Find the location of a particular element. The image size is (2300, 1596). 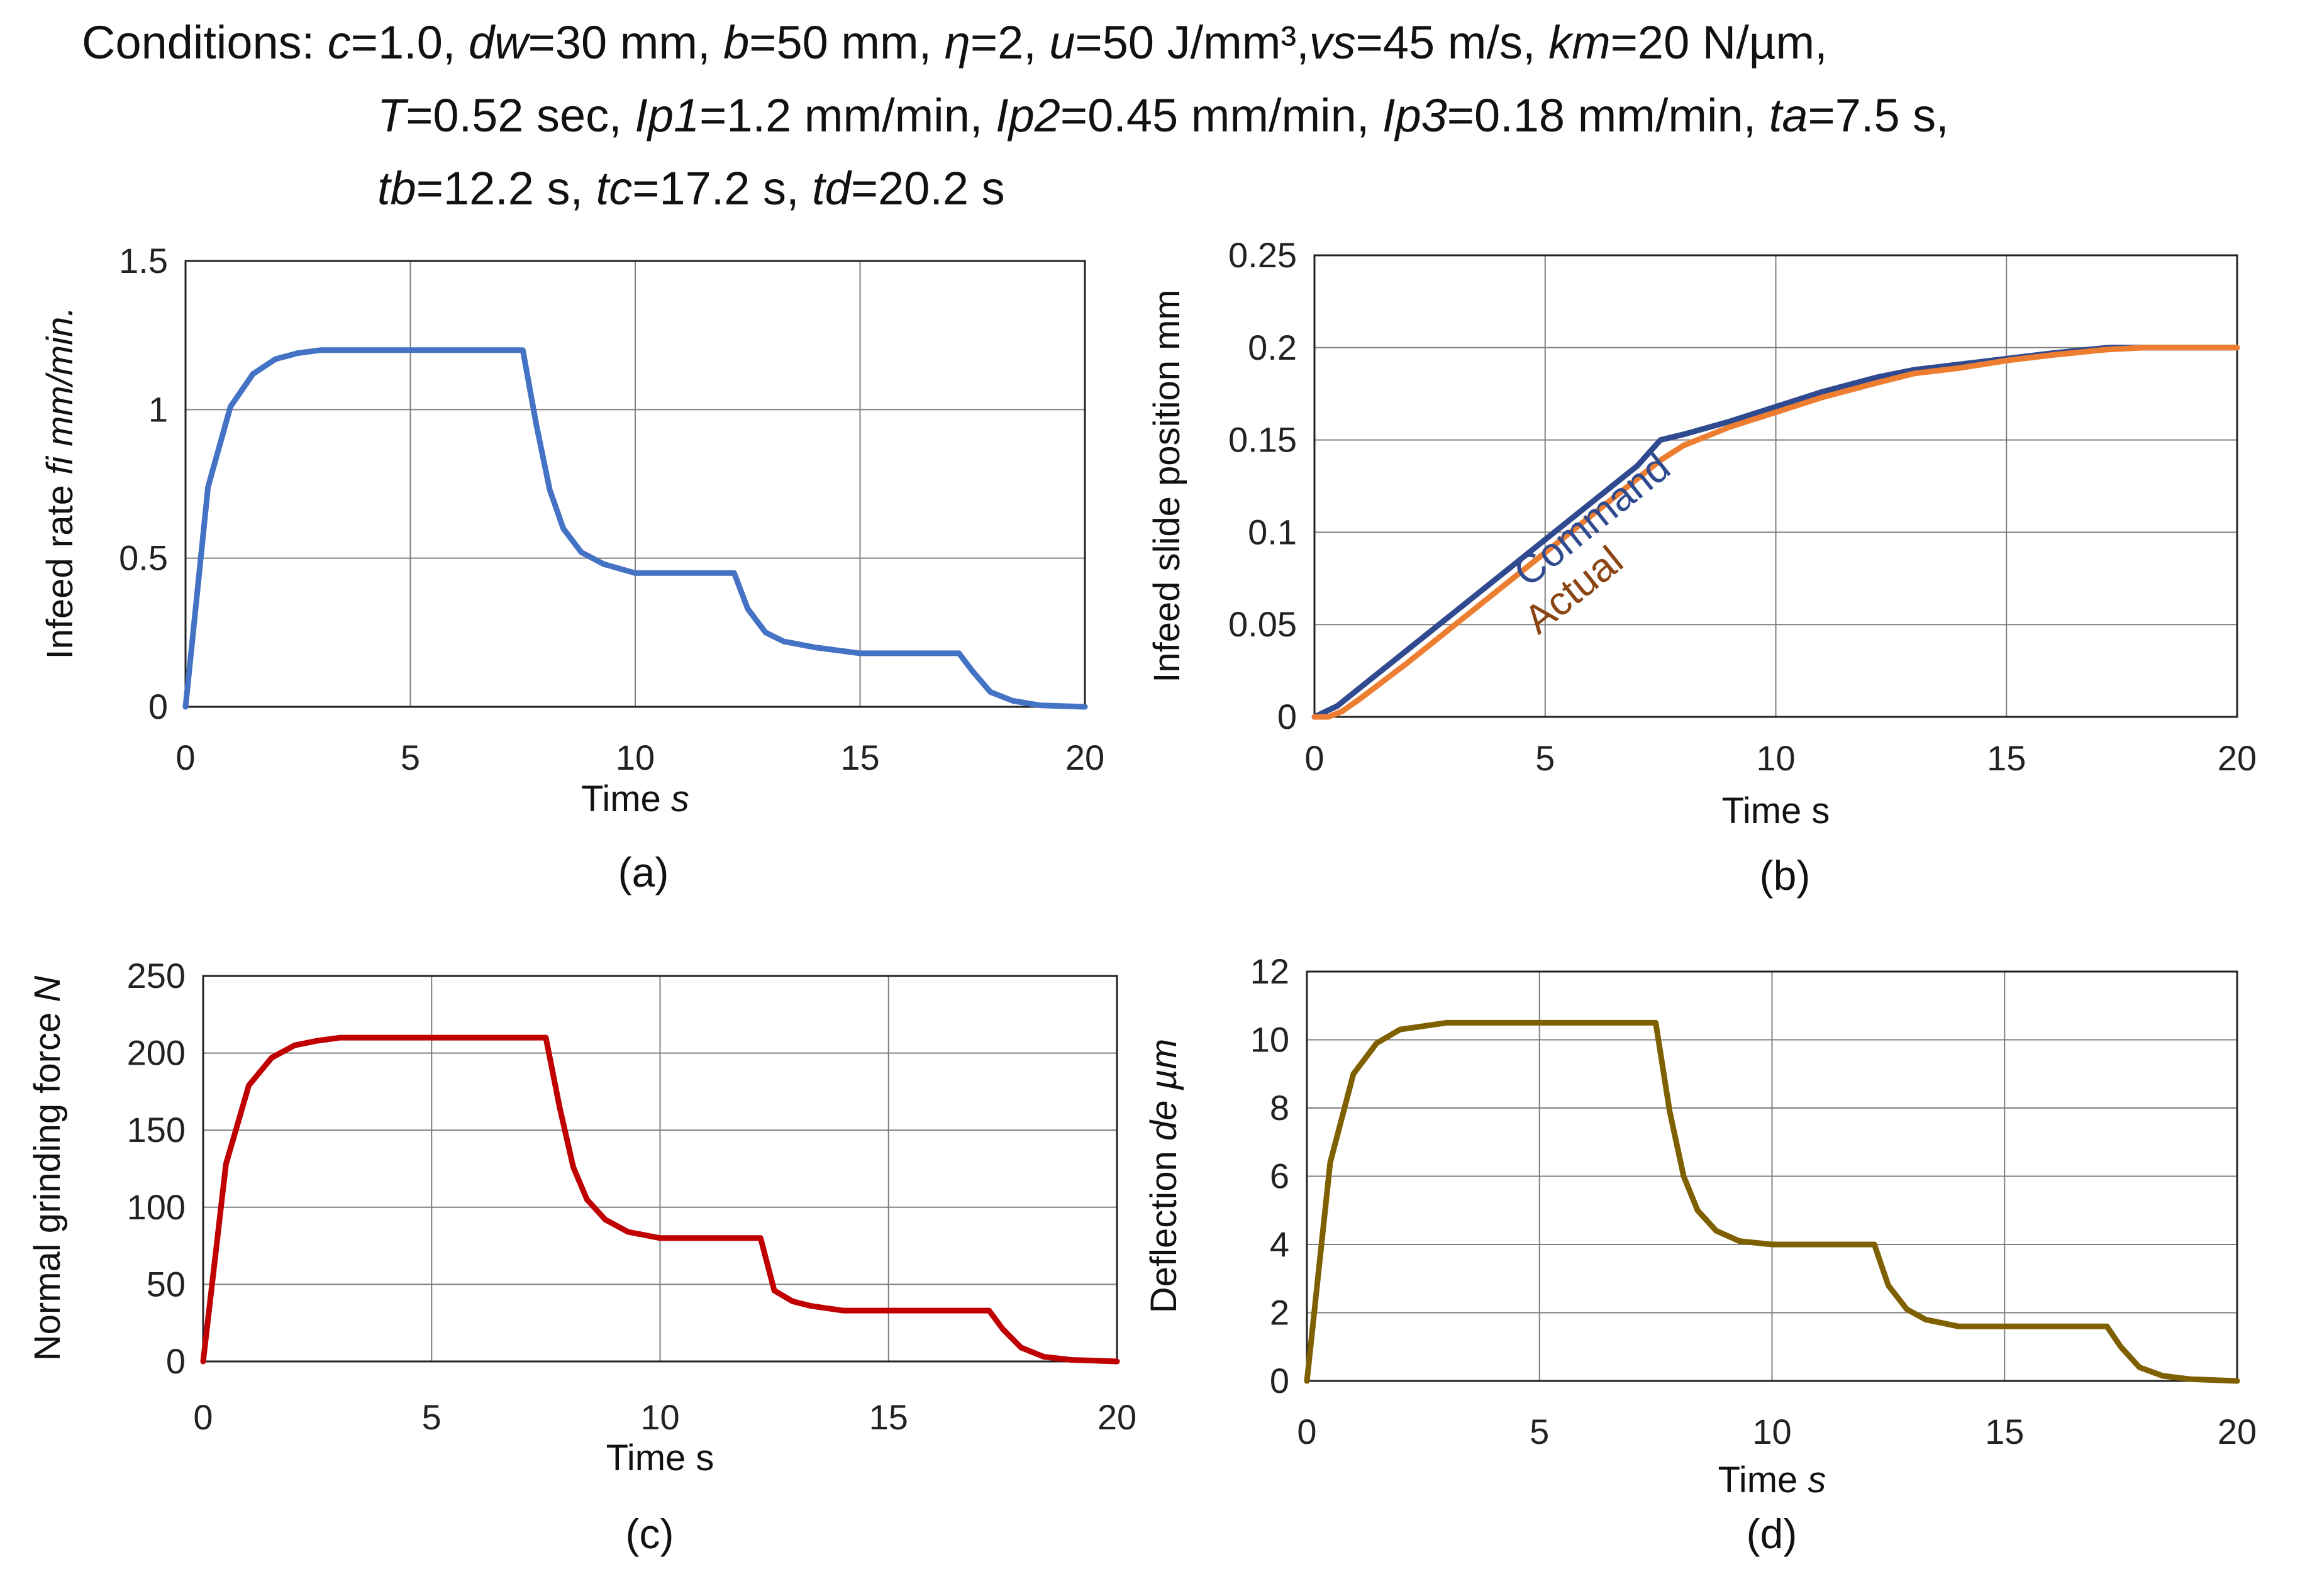

conditions-run: Ip2 is located at coordinates (1028, 115).